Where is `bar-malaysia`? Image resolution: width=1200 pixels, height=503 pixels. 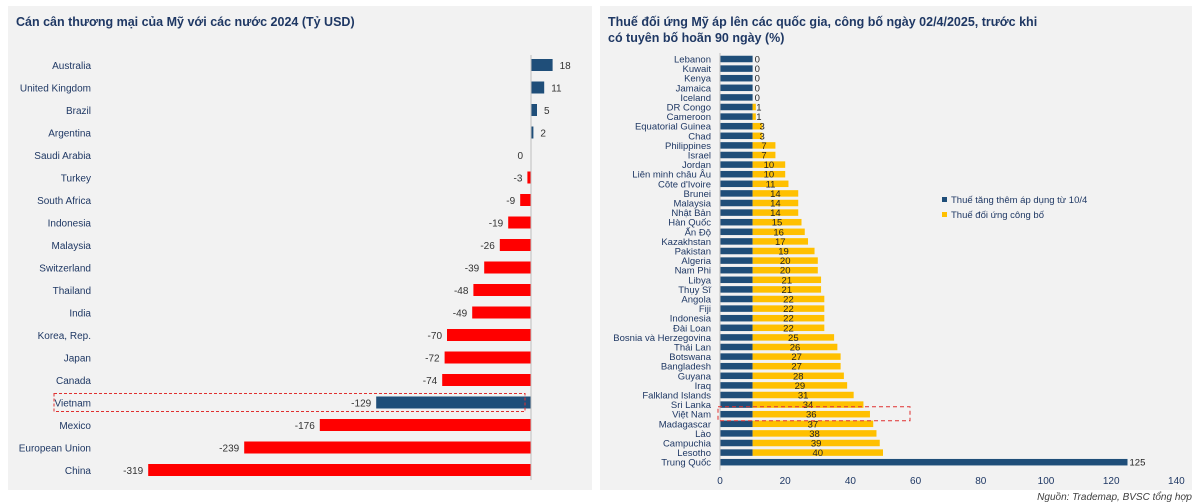 bar-malaysia is located at coordinates (515, 245).